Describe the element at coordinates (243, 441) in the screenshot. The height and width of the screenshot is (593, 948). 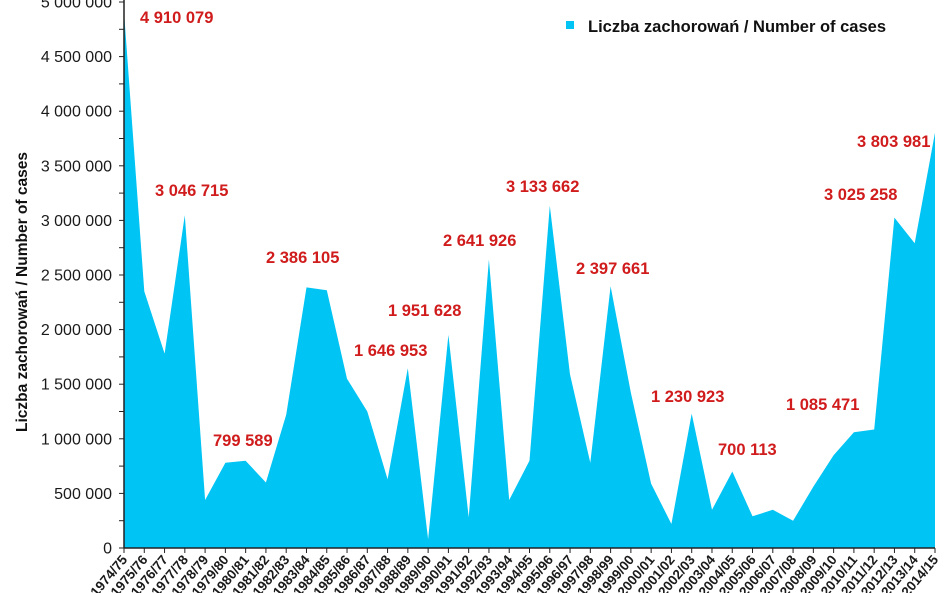
I see `data-value-label: 799 589` at that location.